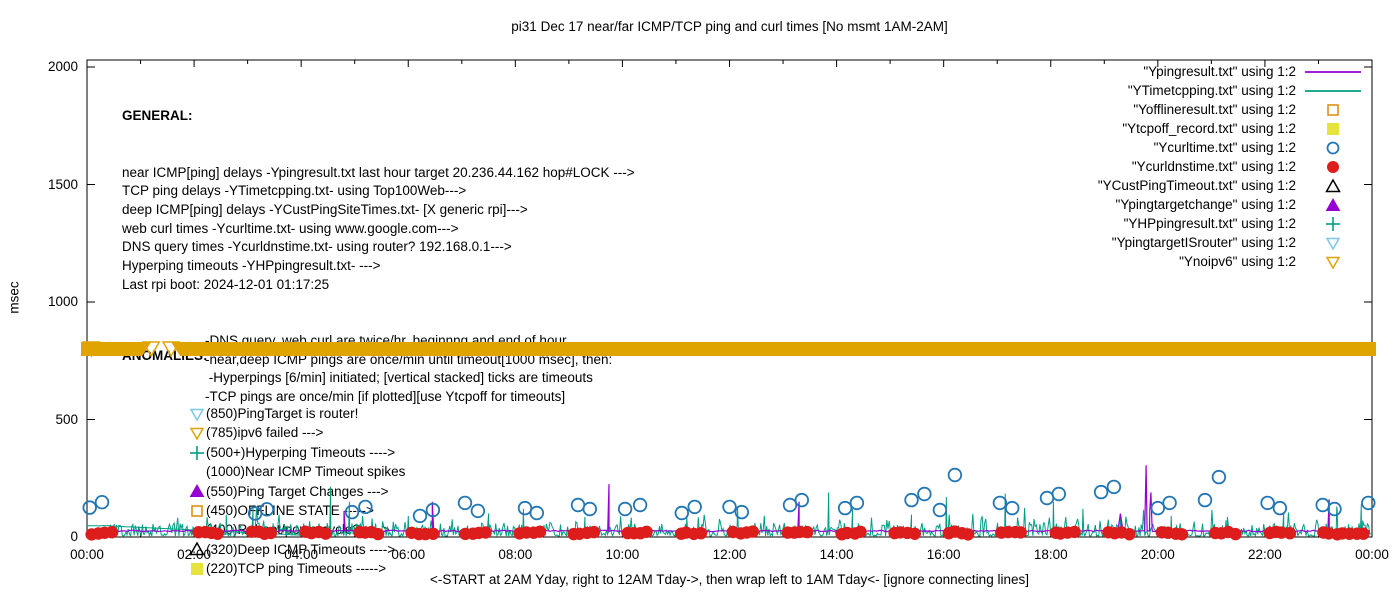 The height and width of the screenshot is (600, 1400). I want to click on anomaly-text: (320)Deep ICMP Timeouts ---->, so click(301, 549).